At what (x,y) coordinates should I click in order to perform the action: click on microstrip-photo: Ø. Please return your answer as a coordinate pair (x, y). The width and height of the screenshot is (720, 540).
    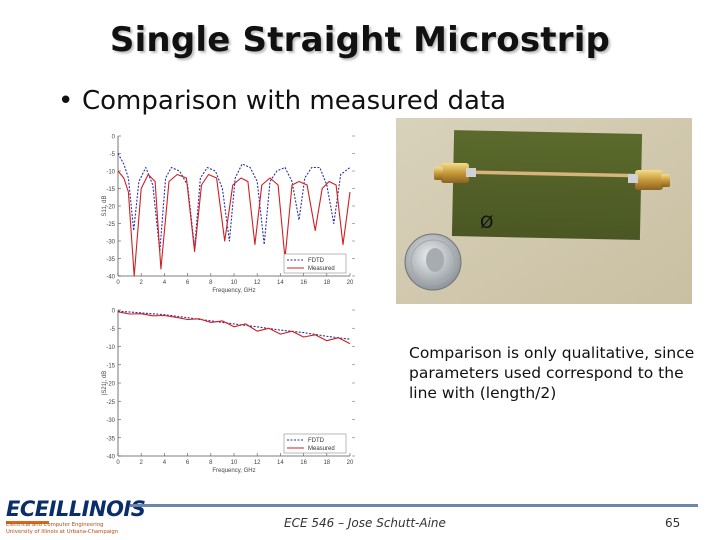
    Looking at the image, I should click on (544, 211).